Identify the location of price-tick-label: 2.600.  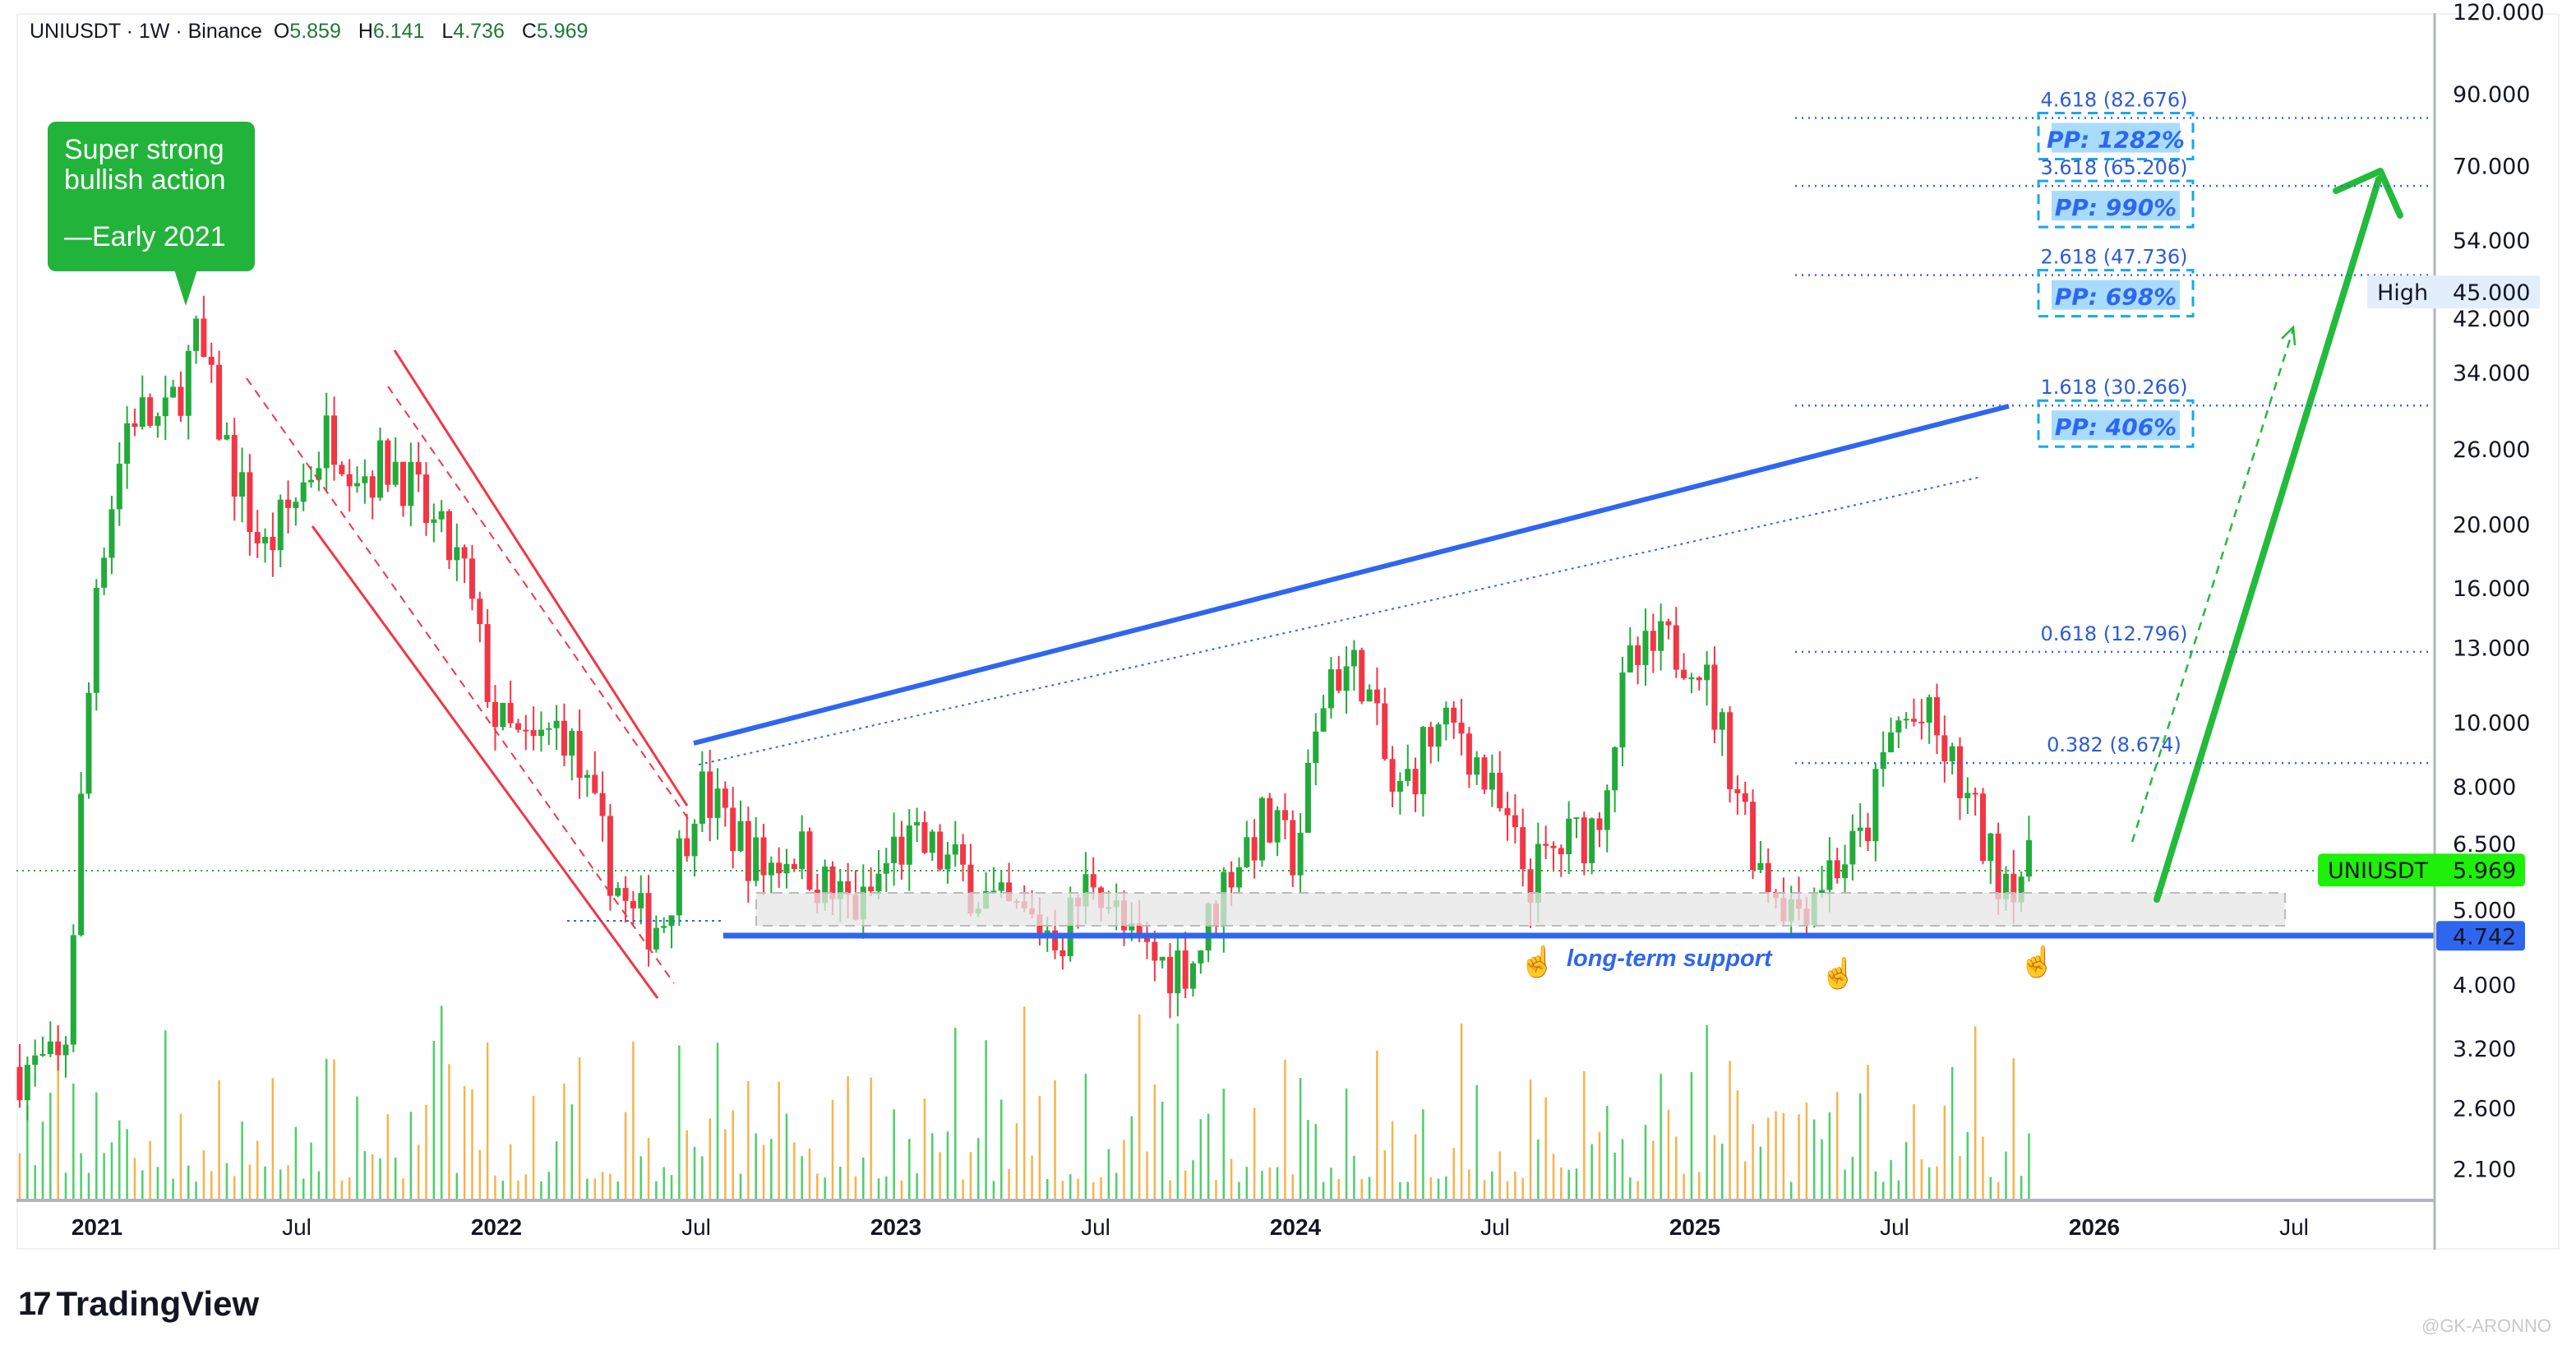
(2485, 1108).